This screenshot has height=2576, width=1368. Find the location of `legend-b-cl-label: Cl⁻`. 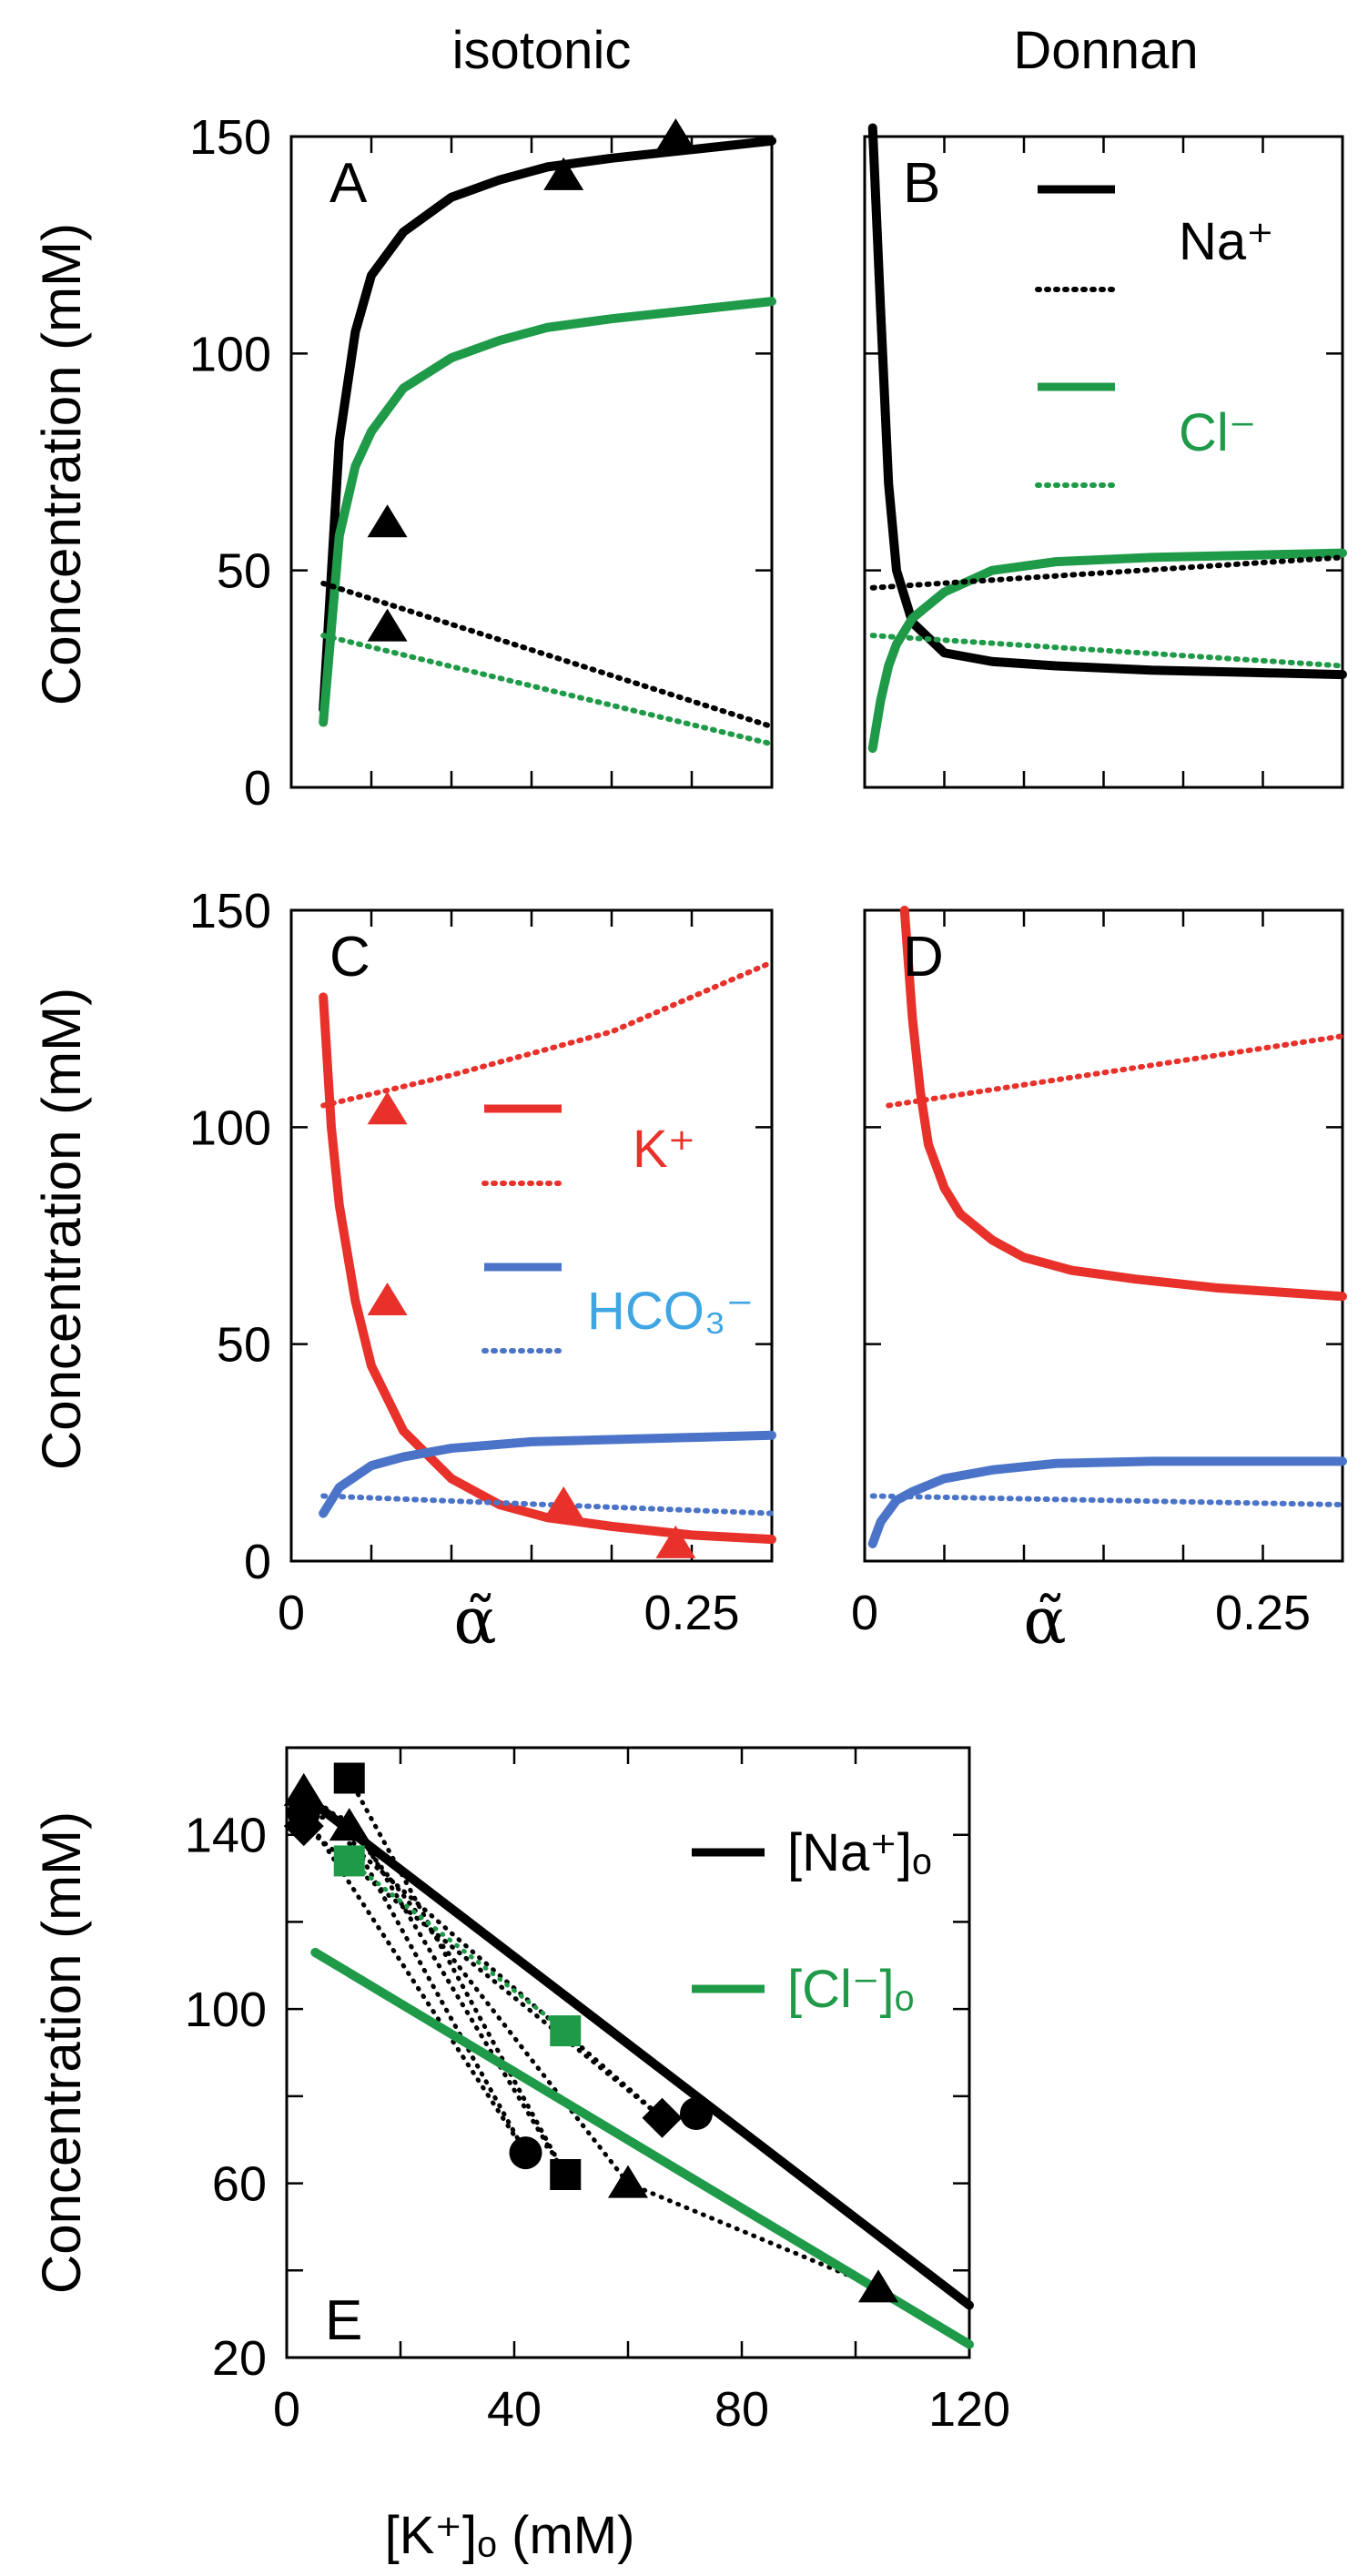

legend-b-cl-label: Cl⁻ is located at coordinates (1217, 432).